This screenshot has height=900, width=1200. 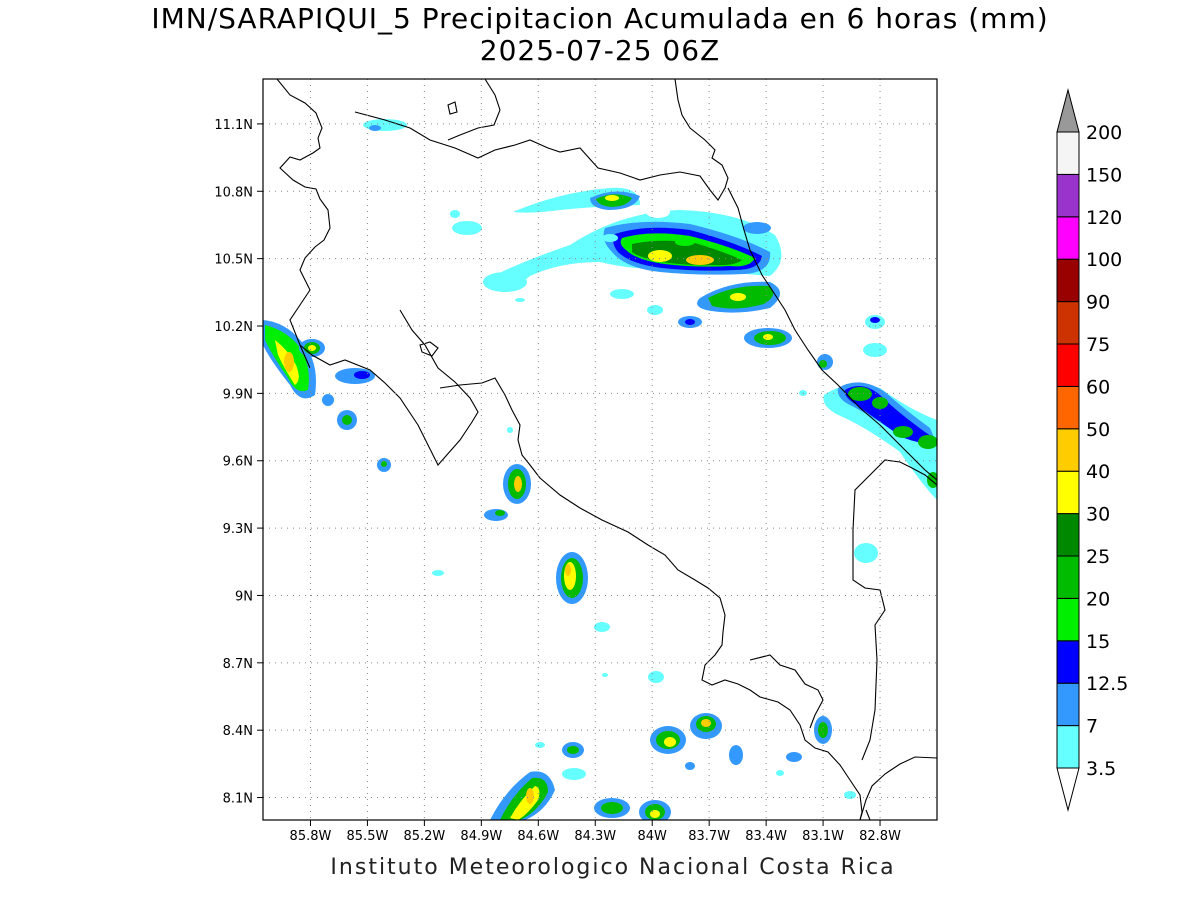 What do you see at coordinates (244, 596) in the screenshot?
I see `lat-tick-label: 9N` at bounding box center [244, 596].